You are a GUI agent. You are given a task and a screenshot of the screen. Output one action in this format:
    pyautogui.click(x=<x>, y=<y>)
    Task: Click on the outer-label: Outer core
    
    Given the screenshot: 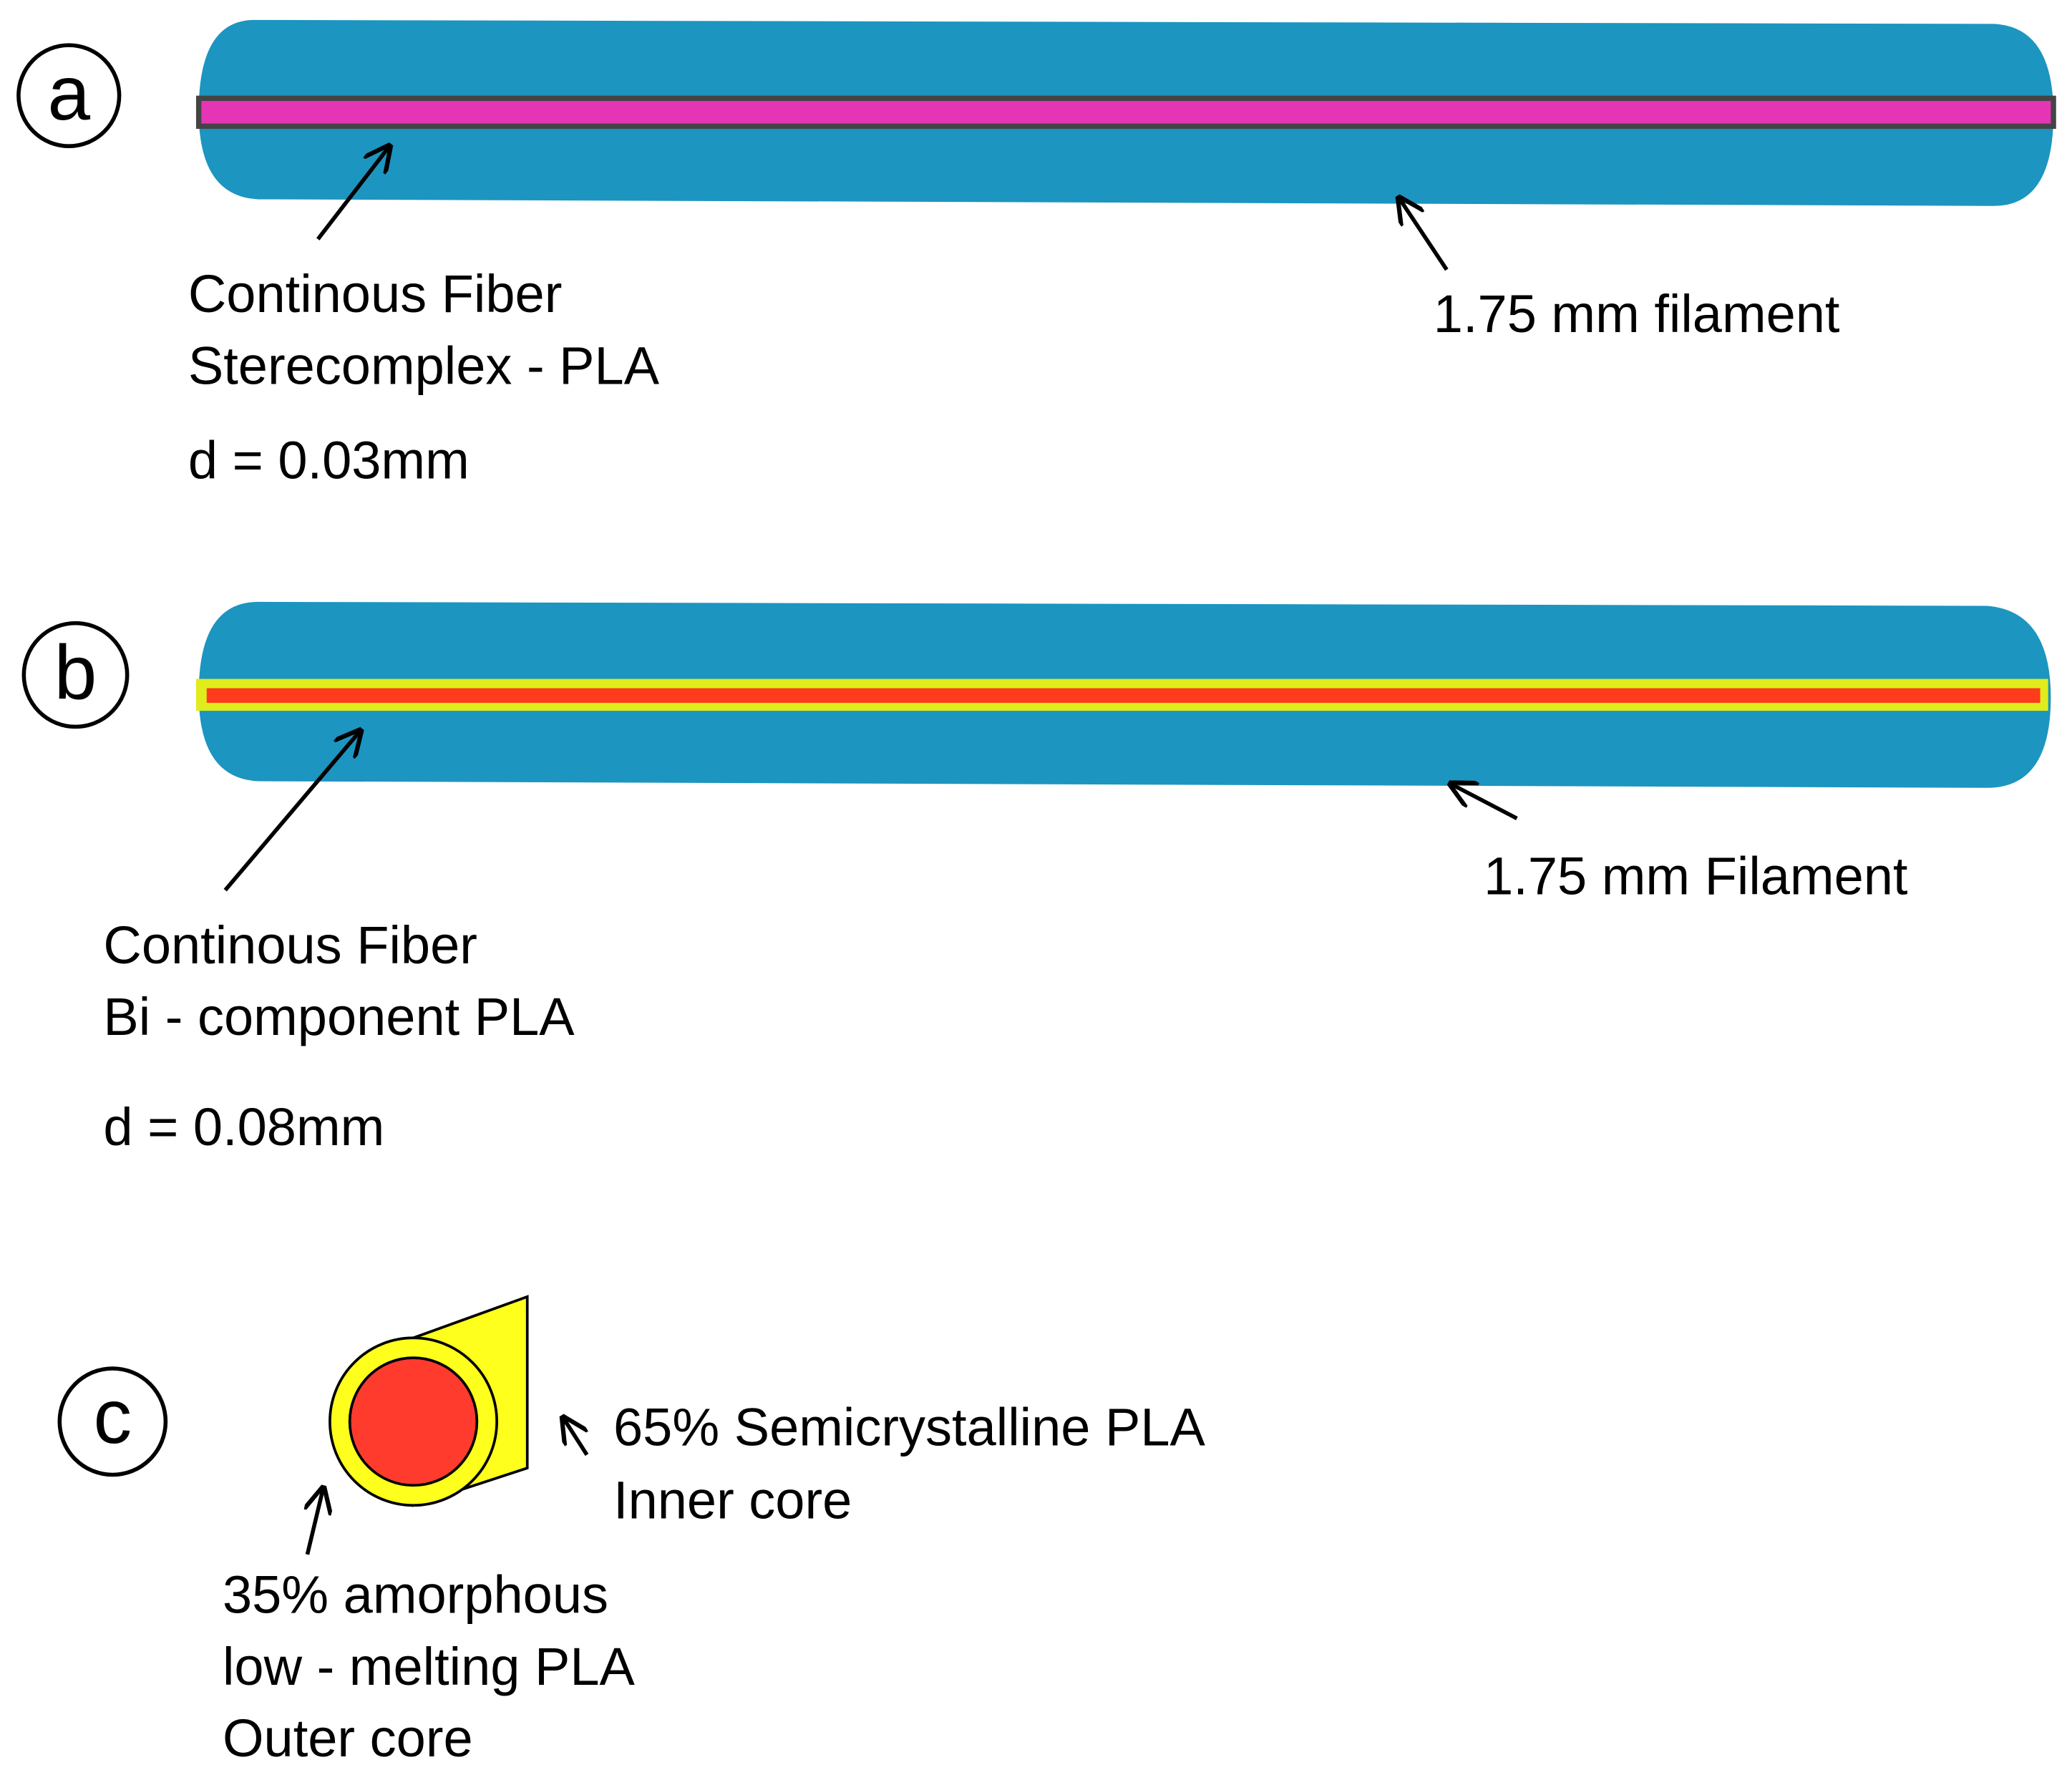 What is the action you would take?
    pyautogui.click(x=348, y=1738)
    